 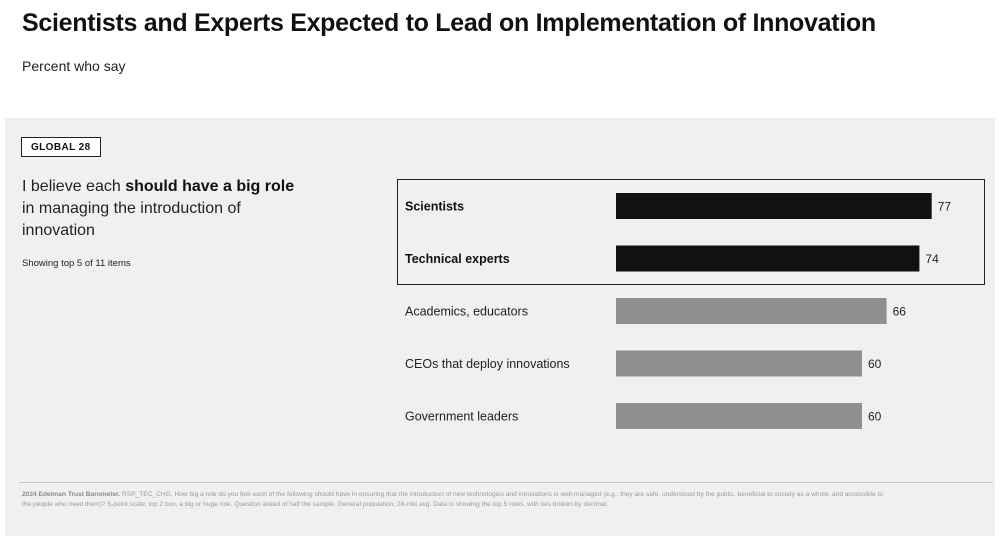 What do you see at coordinates (71, 494) in the screenshot?
I see `footnote-source: 2024 Edelman Trust Barometer.` at bounding box center [71, 494].